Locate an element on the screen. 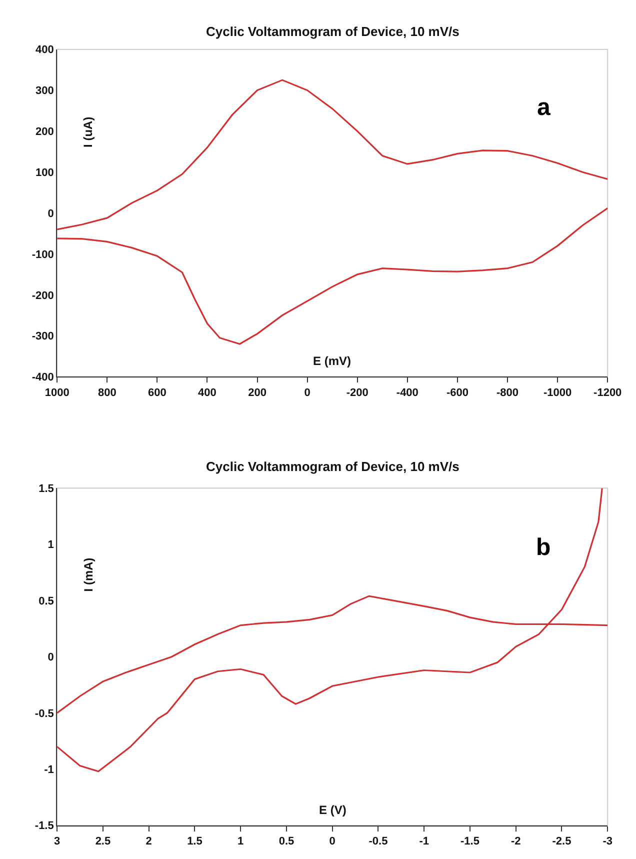  x-tick-label: 600 is located at coordinates (157, 392).